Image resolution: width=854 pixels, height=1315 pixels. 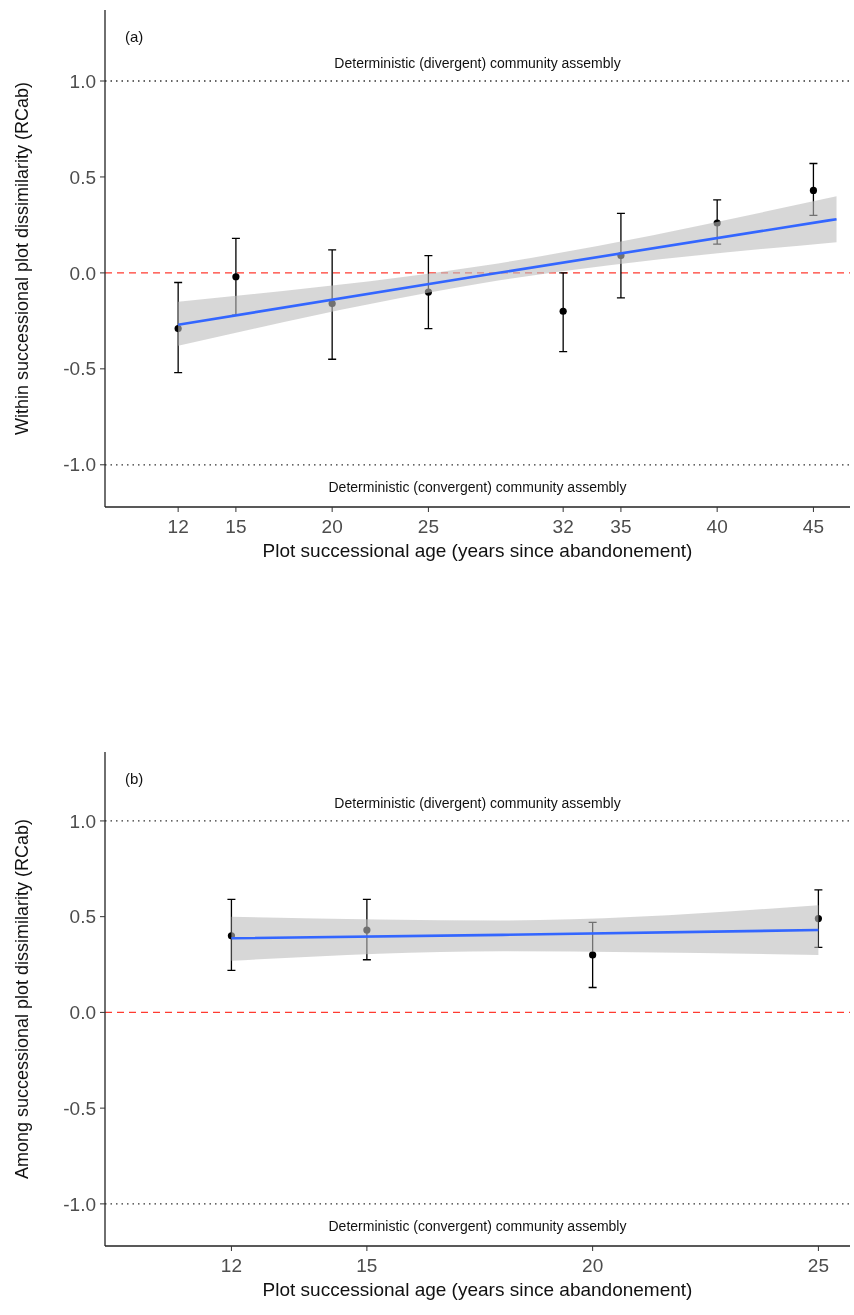 I want to click on x-tick-label: 45, so click(x=813, y=526).